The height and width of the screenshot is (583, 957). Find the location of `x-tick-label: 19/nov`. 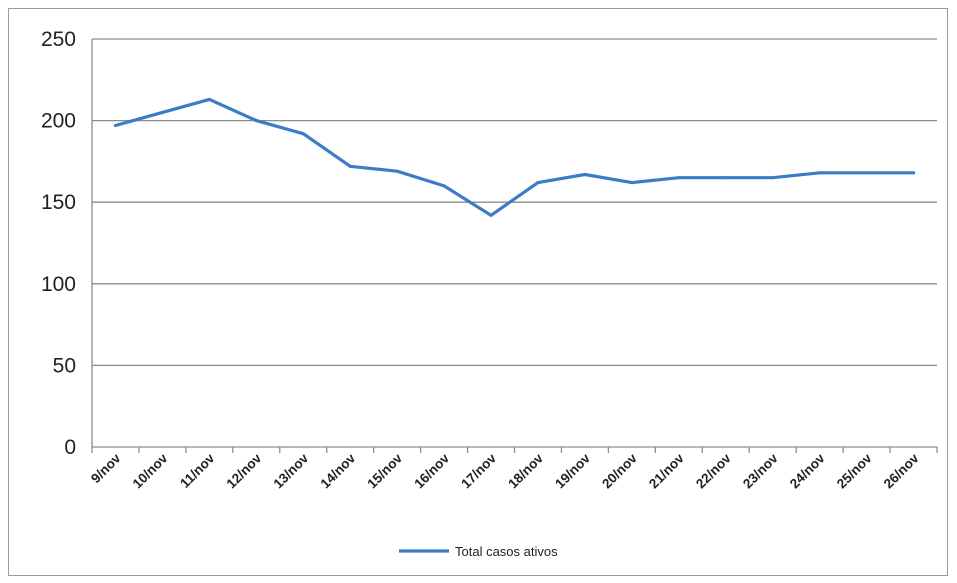

x-tick-label: 19/nov is located at coordinates (572, 470).